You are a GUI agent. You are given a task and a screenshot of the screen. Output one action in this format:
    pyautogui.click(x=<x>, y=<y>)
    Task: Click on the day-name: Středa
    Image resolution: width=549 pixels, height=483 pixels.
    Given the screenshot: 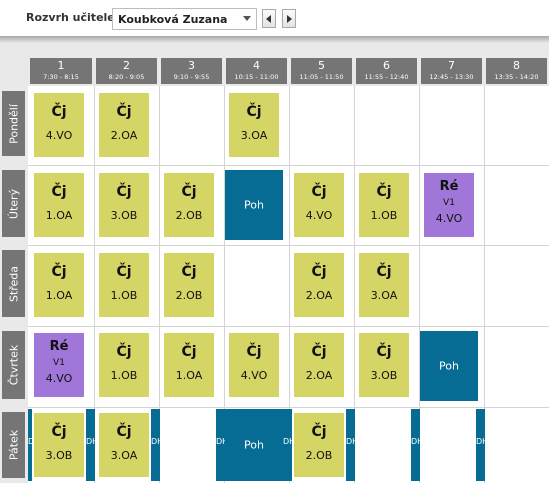 What is the action you would take?
    pyautogui.click(x=13, y=283)
    